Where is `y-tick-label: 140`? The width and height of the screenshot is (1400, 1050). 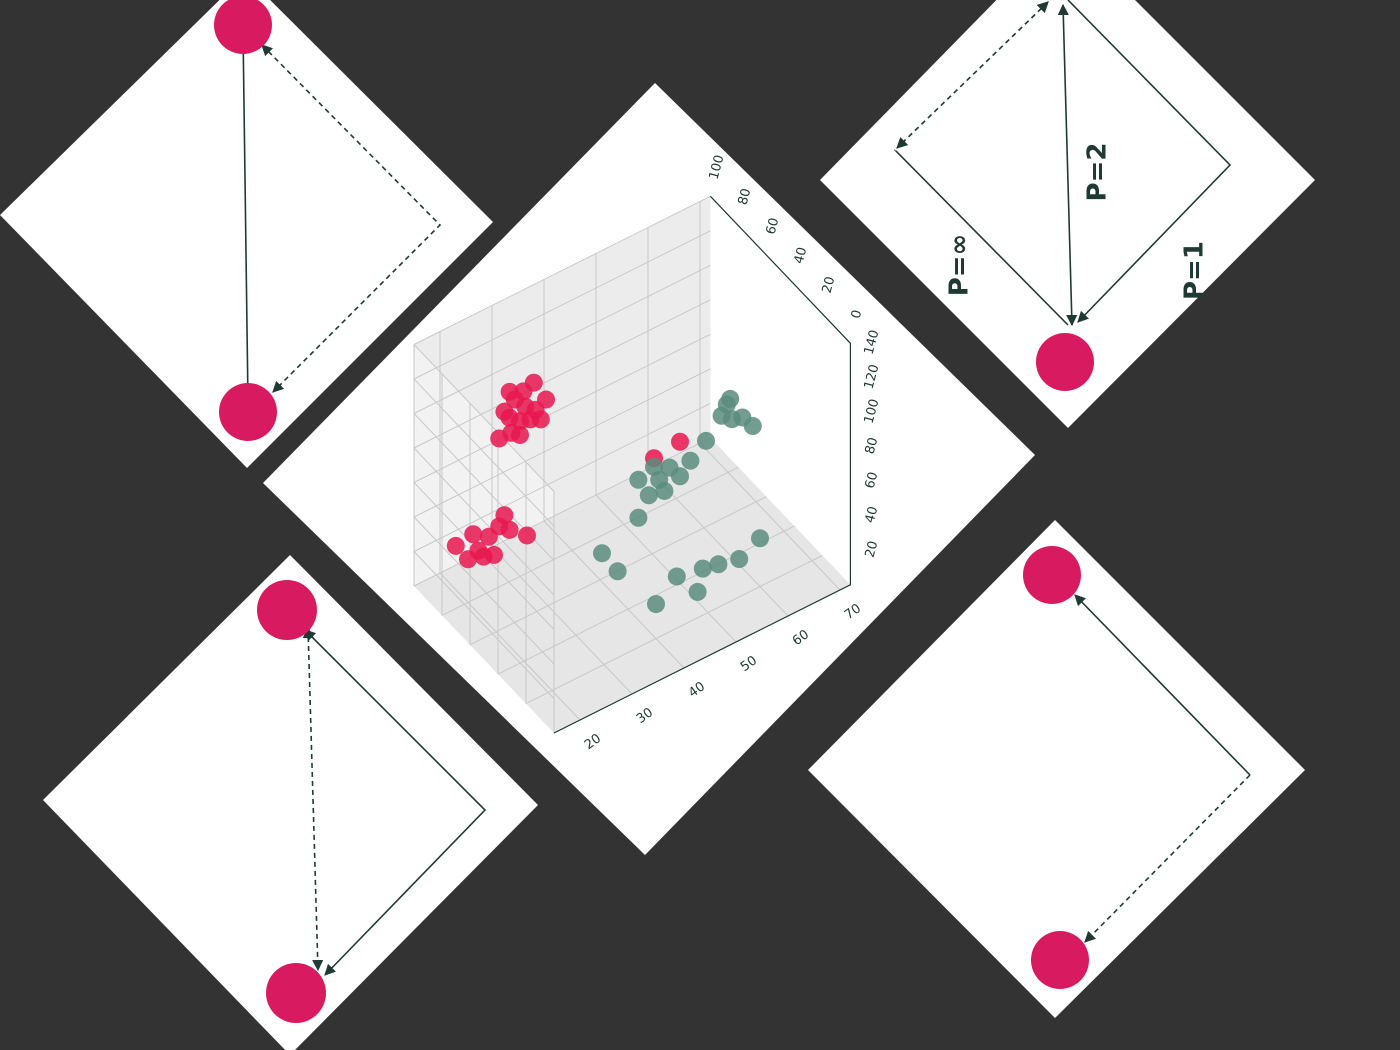 y-tick-label: 140 is located at coordinates (872, 342).